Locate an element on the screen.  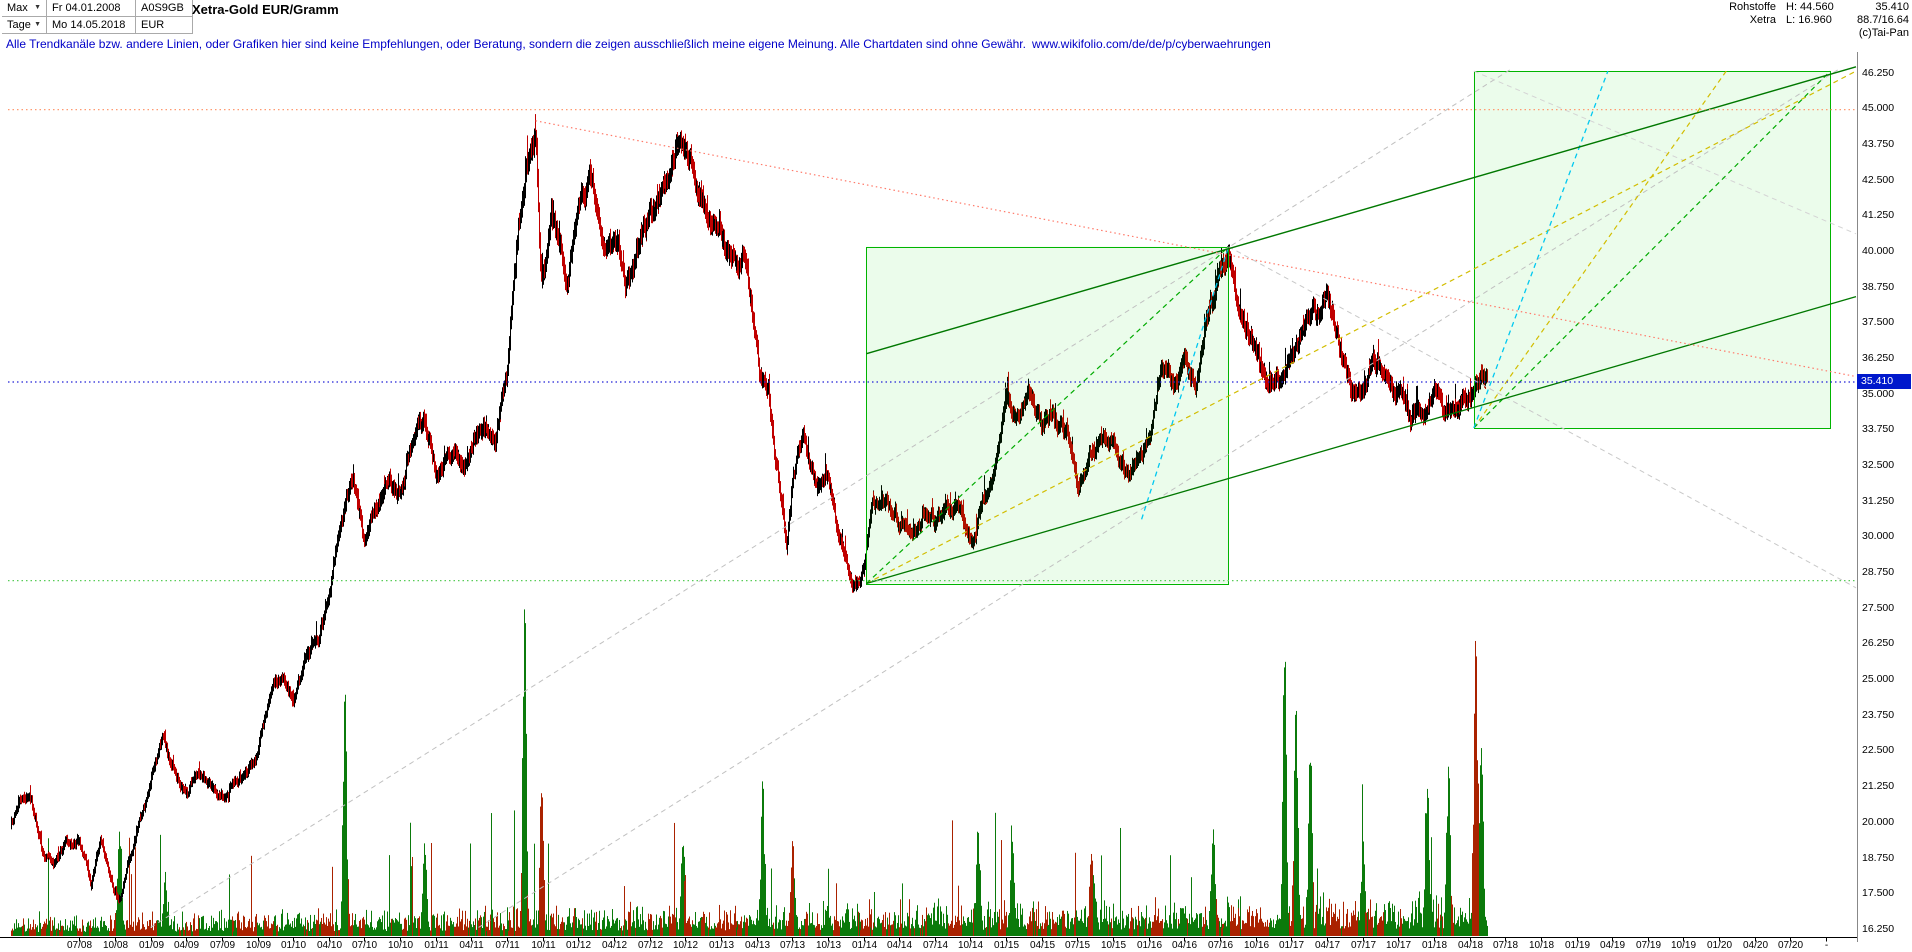
range-selector: Max ▼ is located at coordinates (24, 8).